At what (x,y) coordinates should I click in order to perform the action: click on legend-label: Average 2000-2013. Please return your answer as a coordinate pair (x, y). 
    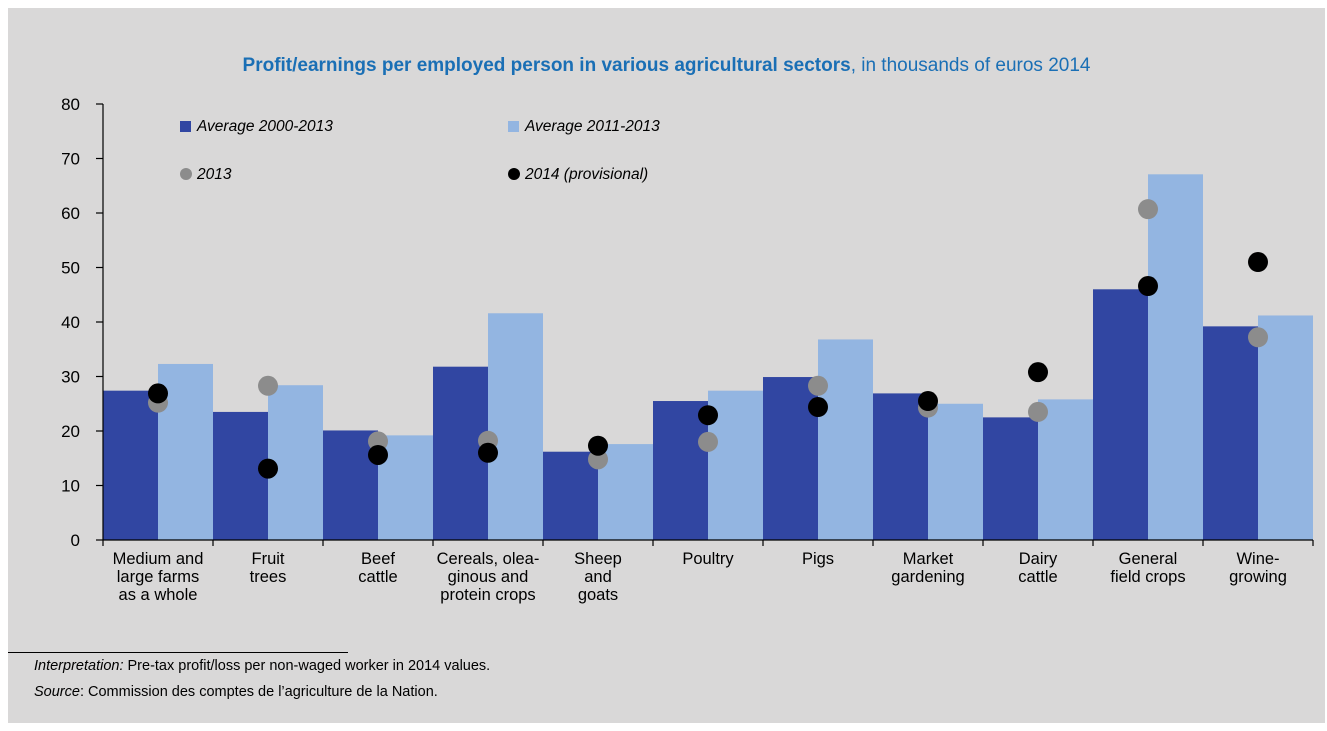
    Looking at the image, I should click on (264, 126).